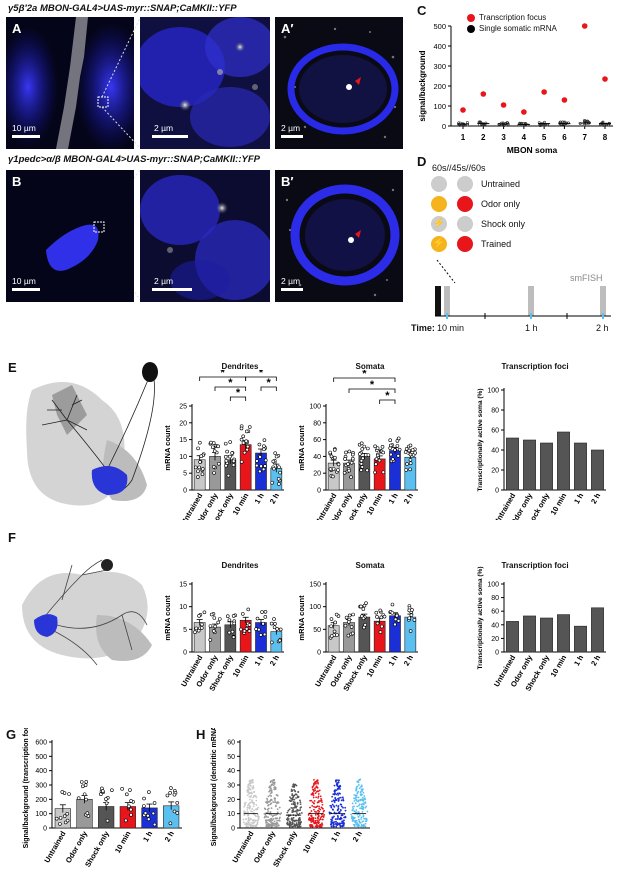 This screenshot has width=617, height=889. I want to click on training-block, so click(438, 301).